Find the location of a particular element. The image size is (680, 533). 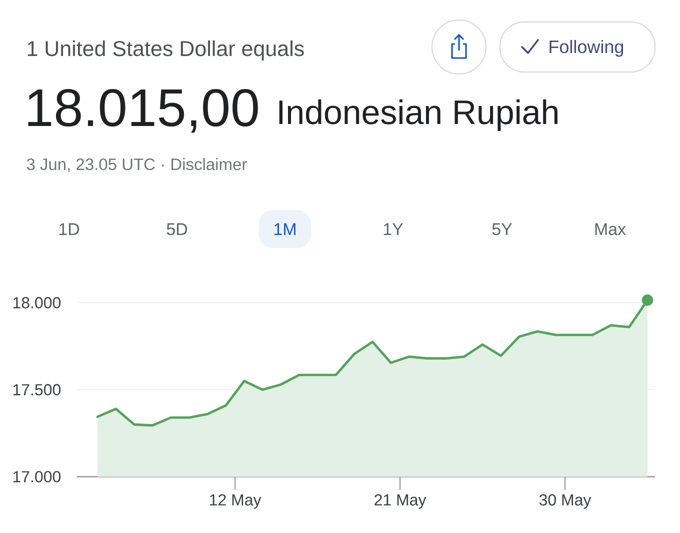

text: 1M is located at coordinates (285, 229).